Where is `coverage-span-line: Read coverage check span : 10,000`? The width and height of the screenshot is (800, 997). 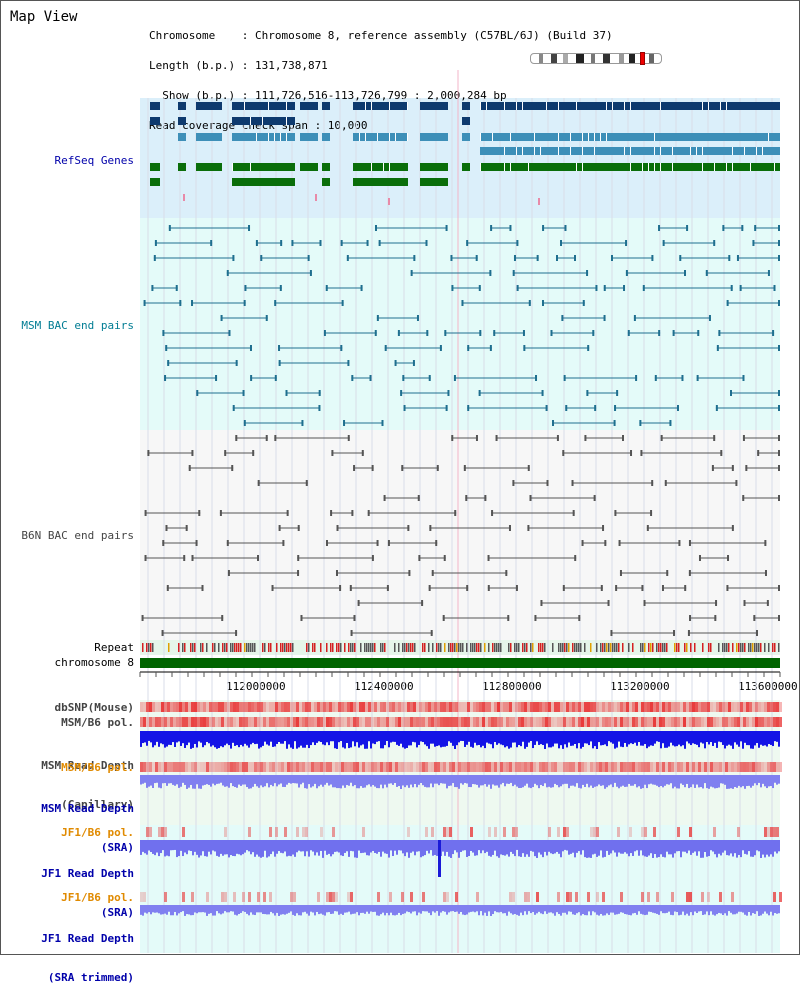
coverage-span-line: Read coverage check span : 10,000 is located at coordinates (258, 125).